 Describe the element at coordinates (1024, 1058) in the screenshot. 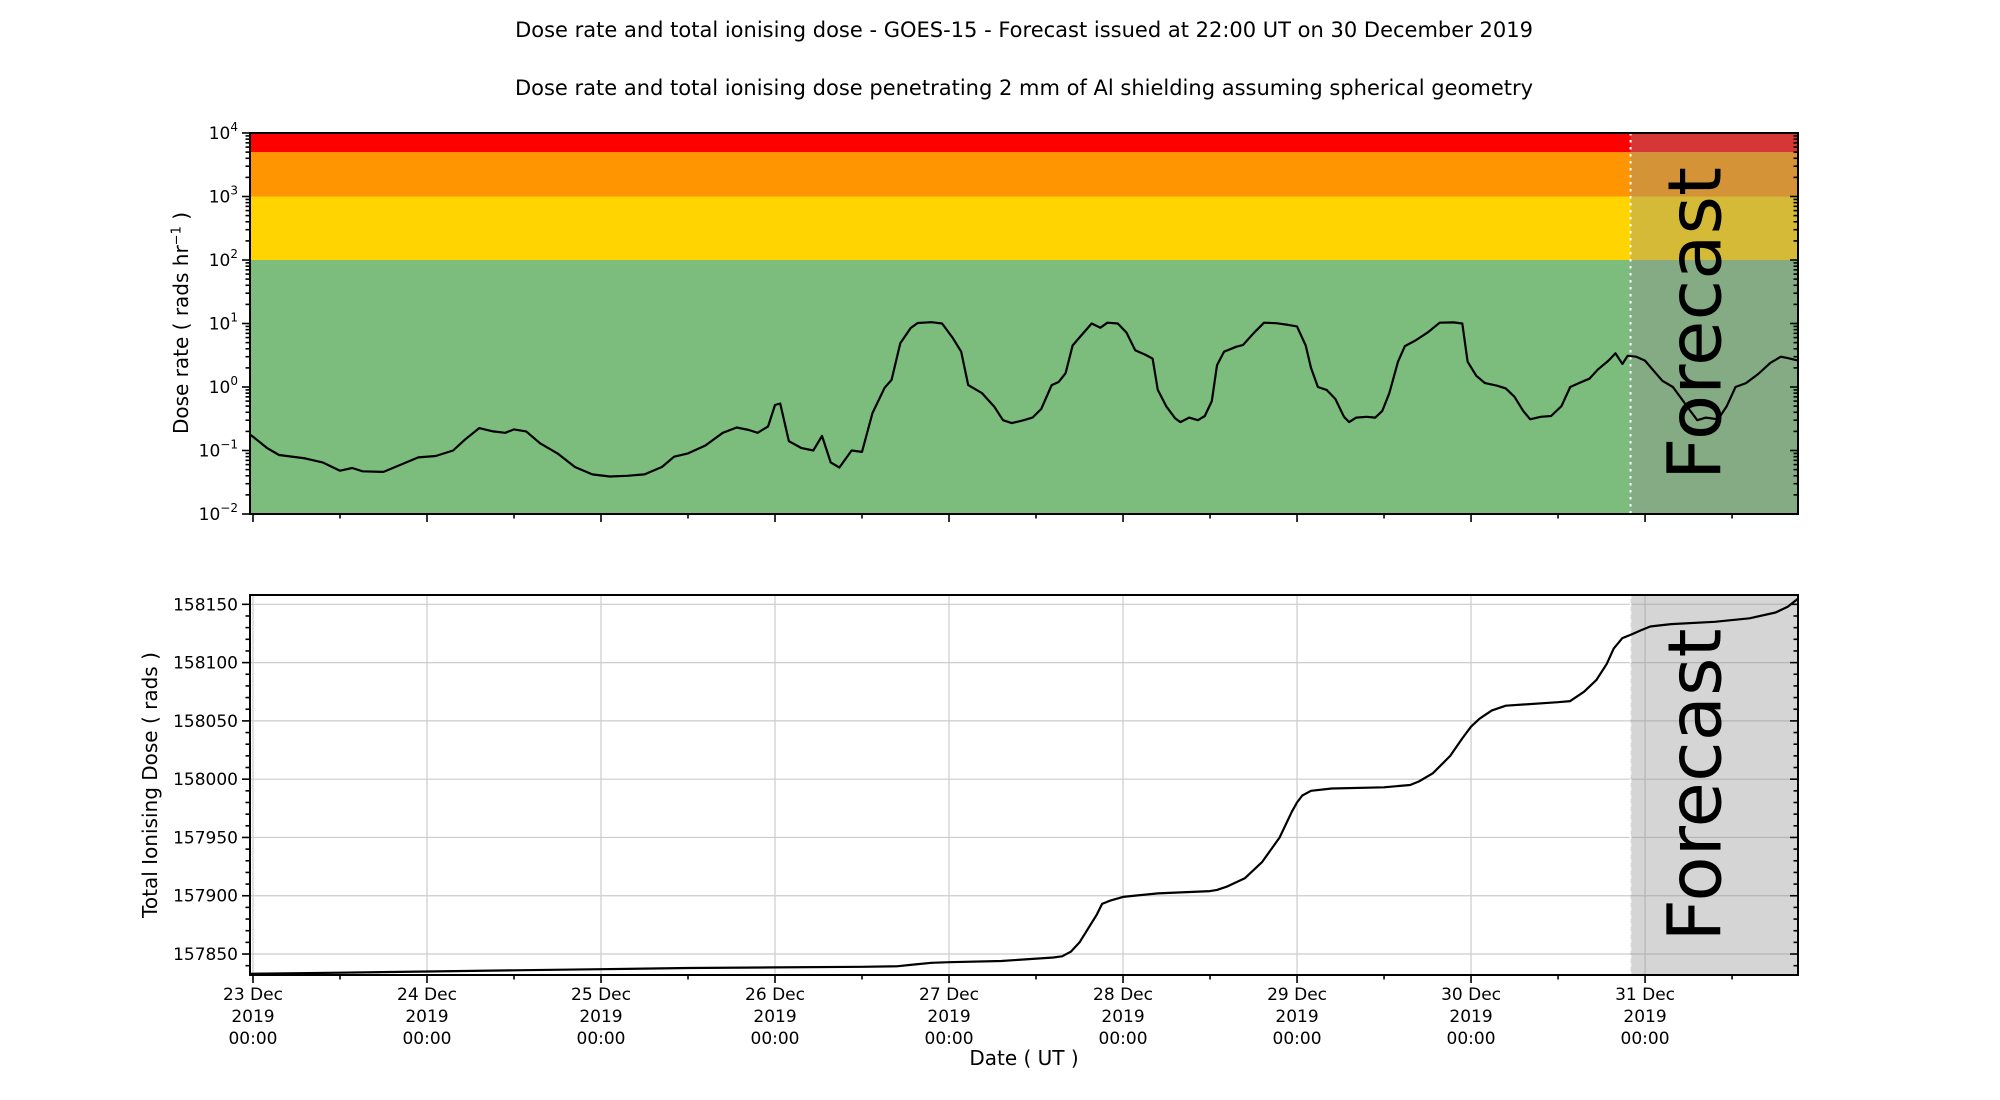

I see `x-axis-label: Date ( UT )` at that location.